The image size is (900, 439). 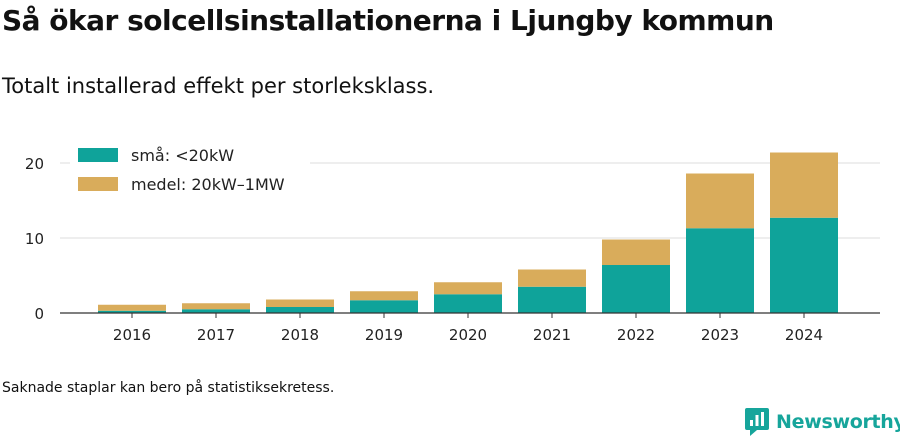 What do you see at coordinates (34, 164) in the screenshot?
I see `y-tick-label: 20` at bounding box center [34, 164].